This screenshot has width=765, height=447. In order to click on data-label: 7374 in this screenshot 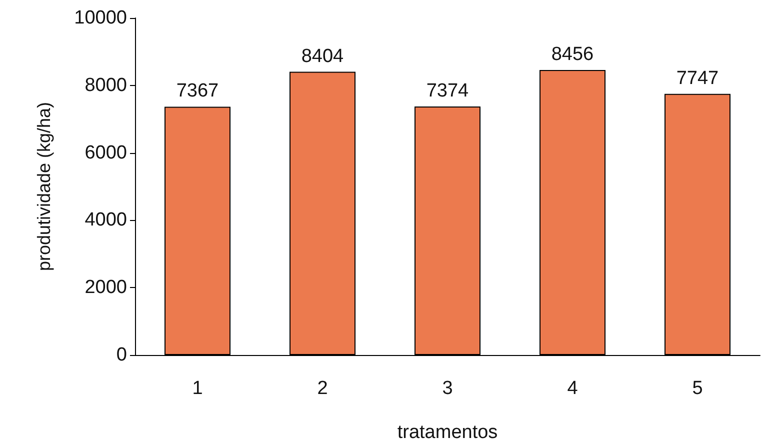, I will do `click(448, 91)`.